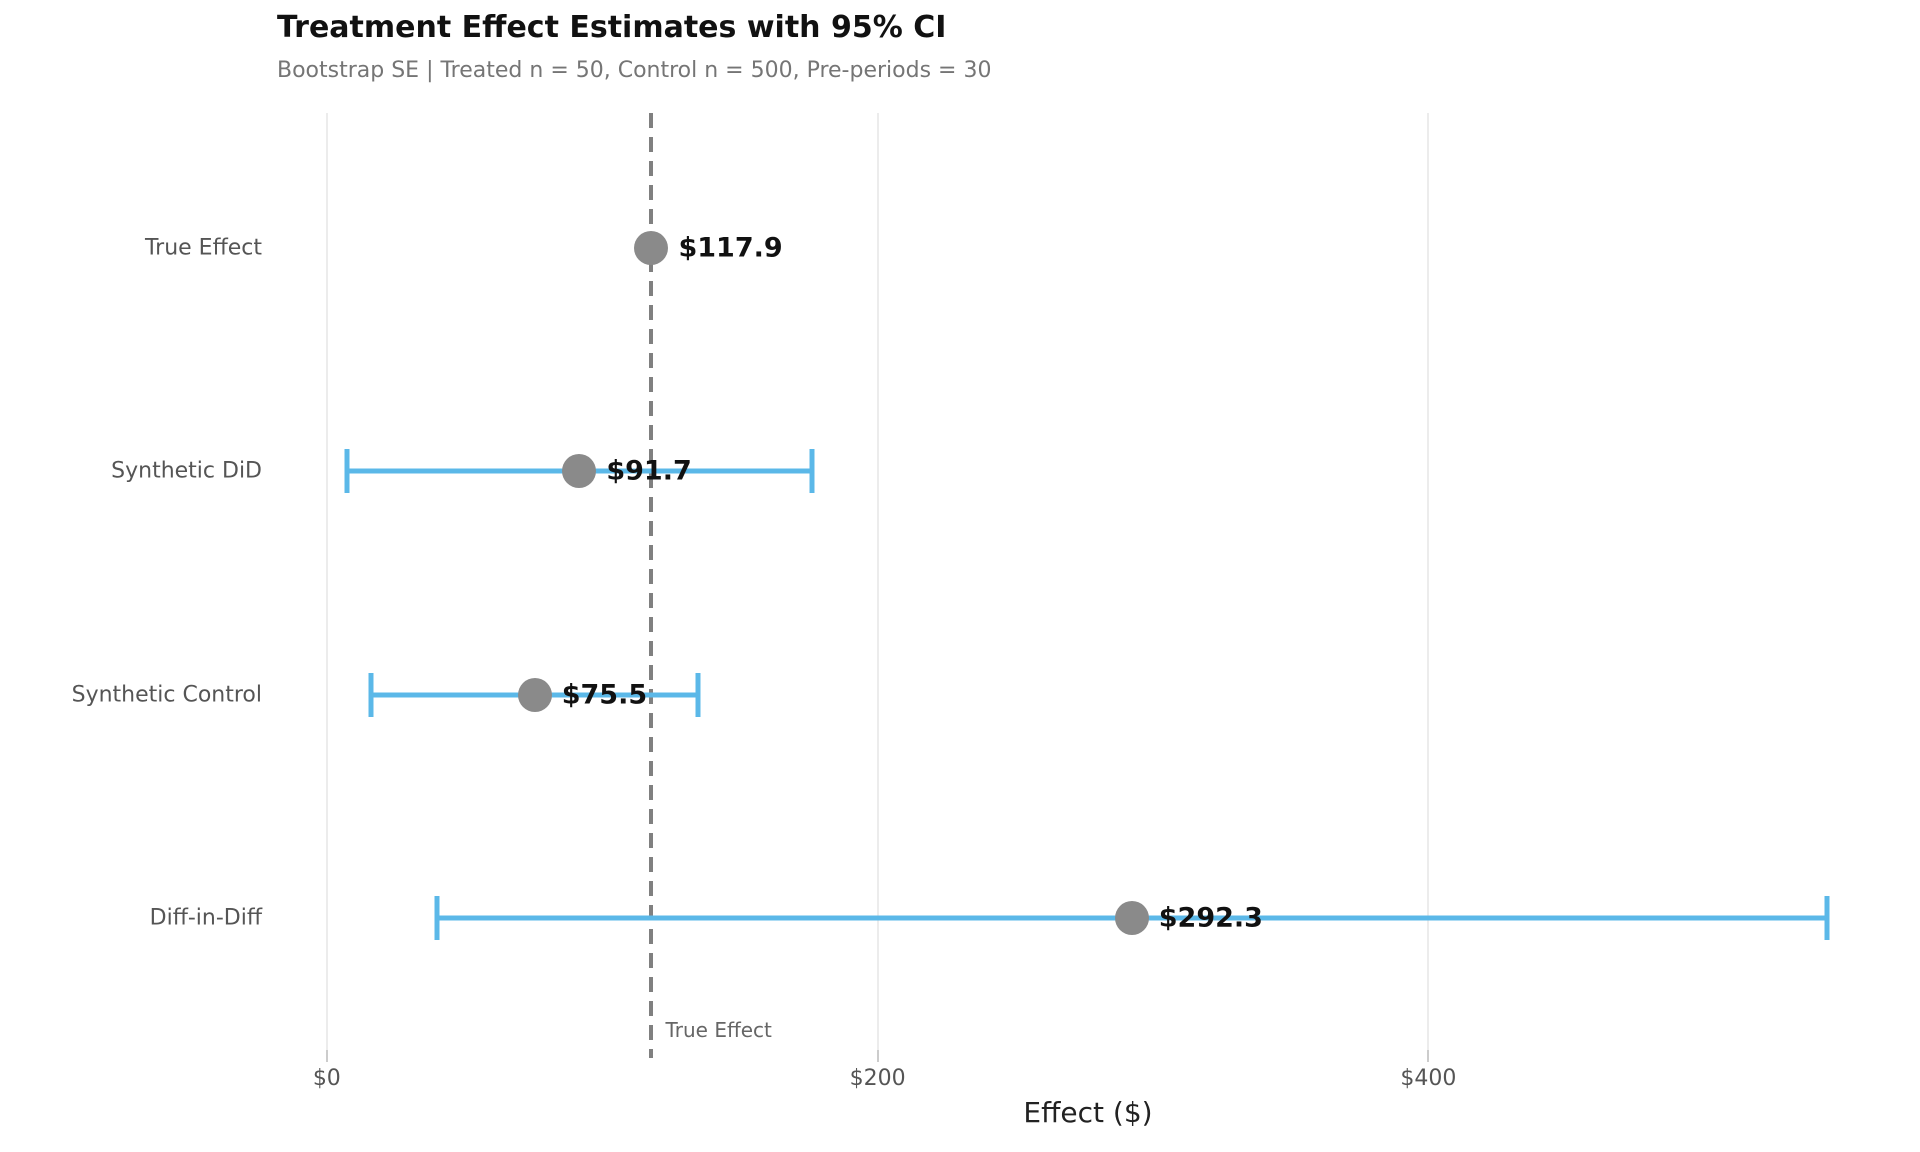 The height and width of the screenshot is (1152, 1920). What do you see at coordinates (649, 471) in the screenshot?
I see `estimate-value-label: $91.7` at bounding box center [649, 471].